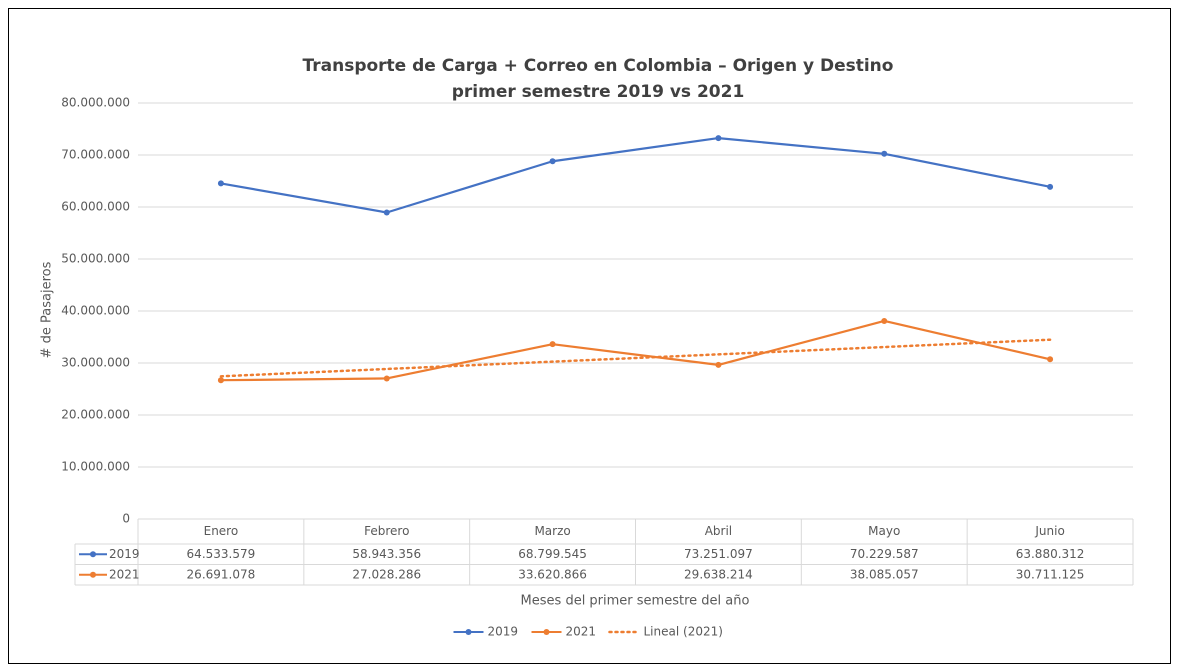 This screenshot has height=672, width=1179. What do you see at coordinates (552, 531) in the screenshot?
I see `x-tick-label: Marzo` at bounding box center [552, 531].